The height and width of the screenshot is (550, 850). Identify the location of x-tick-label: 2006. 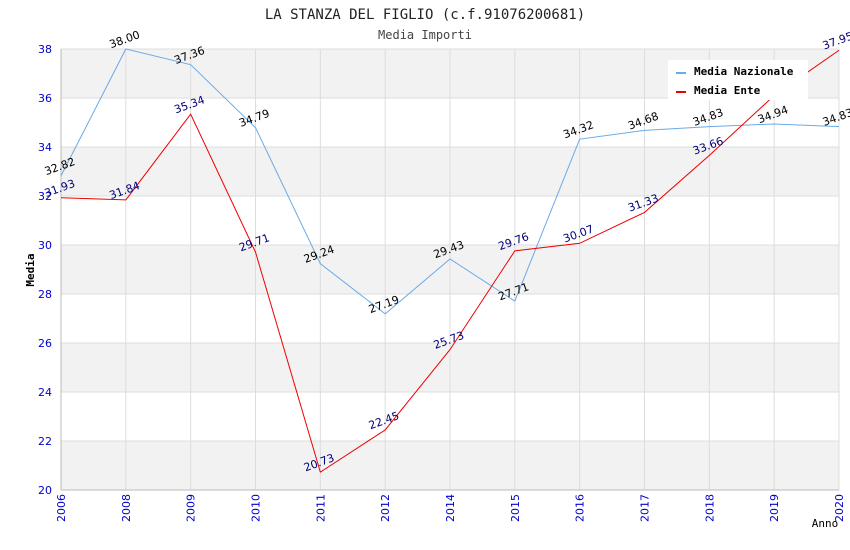
(61, 508).